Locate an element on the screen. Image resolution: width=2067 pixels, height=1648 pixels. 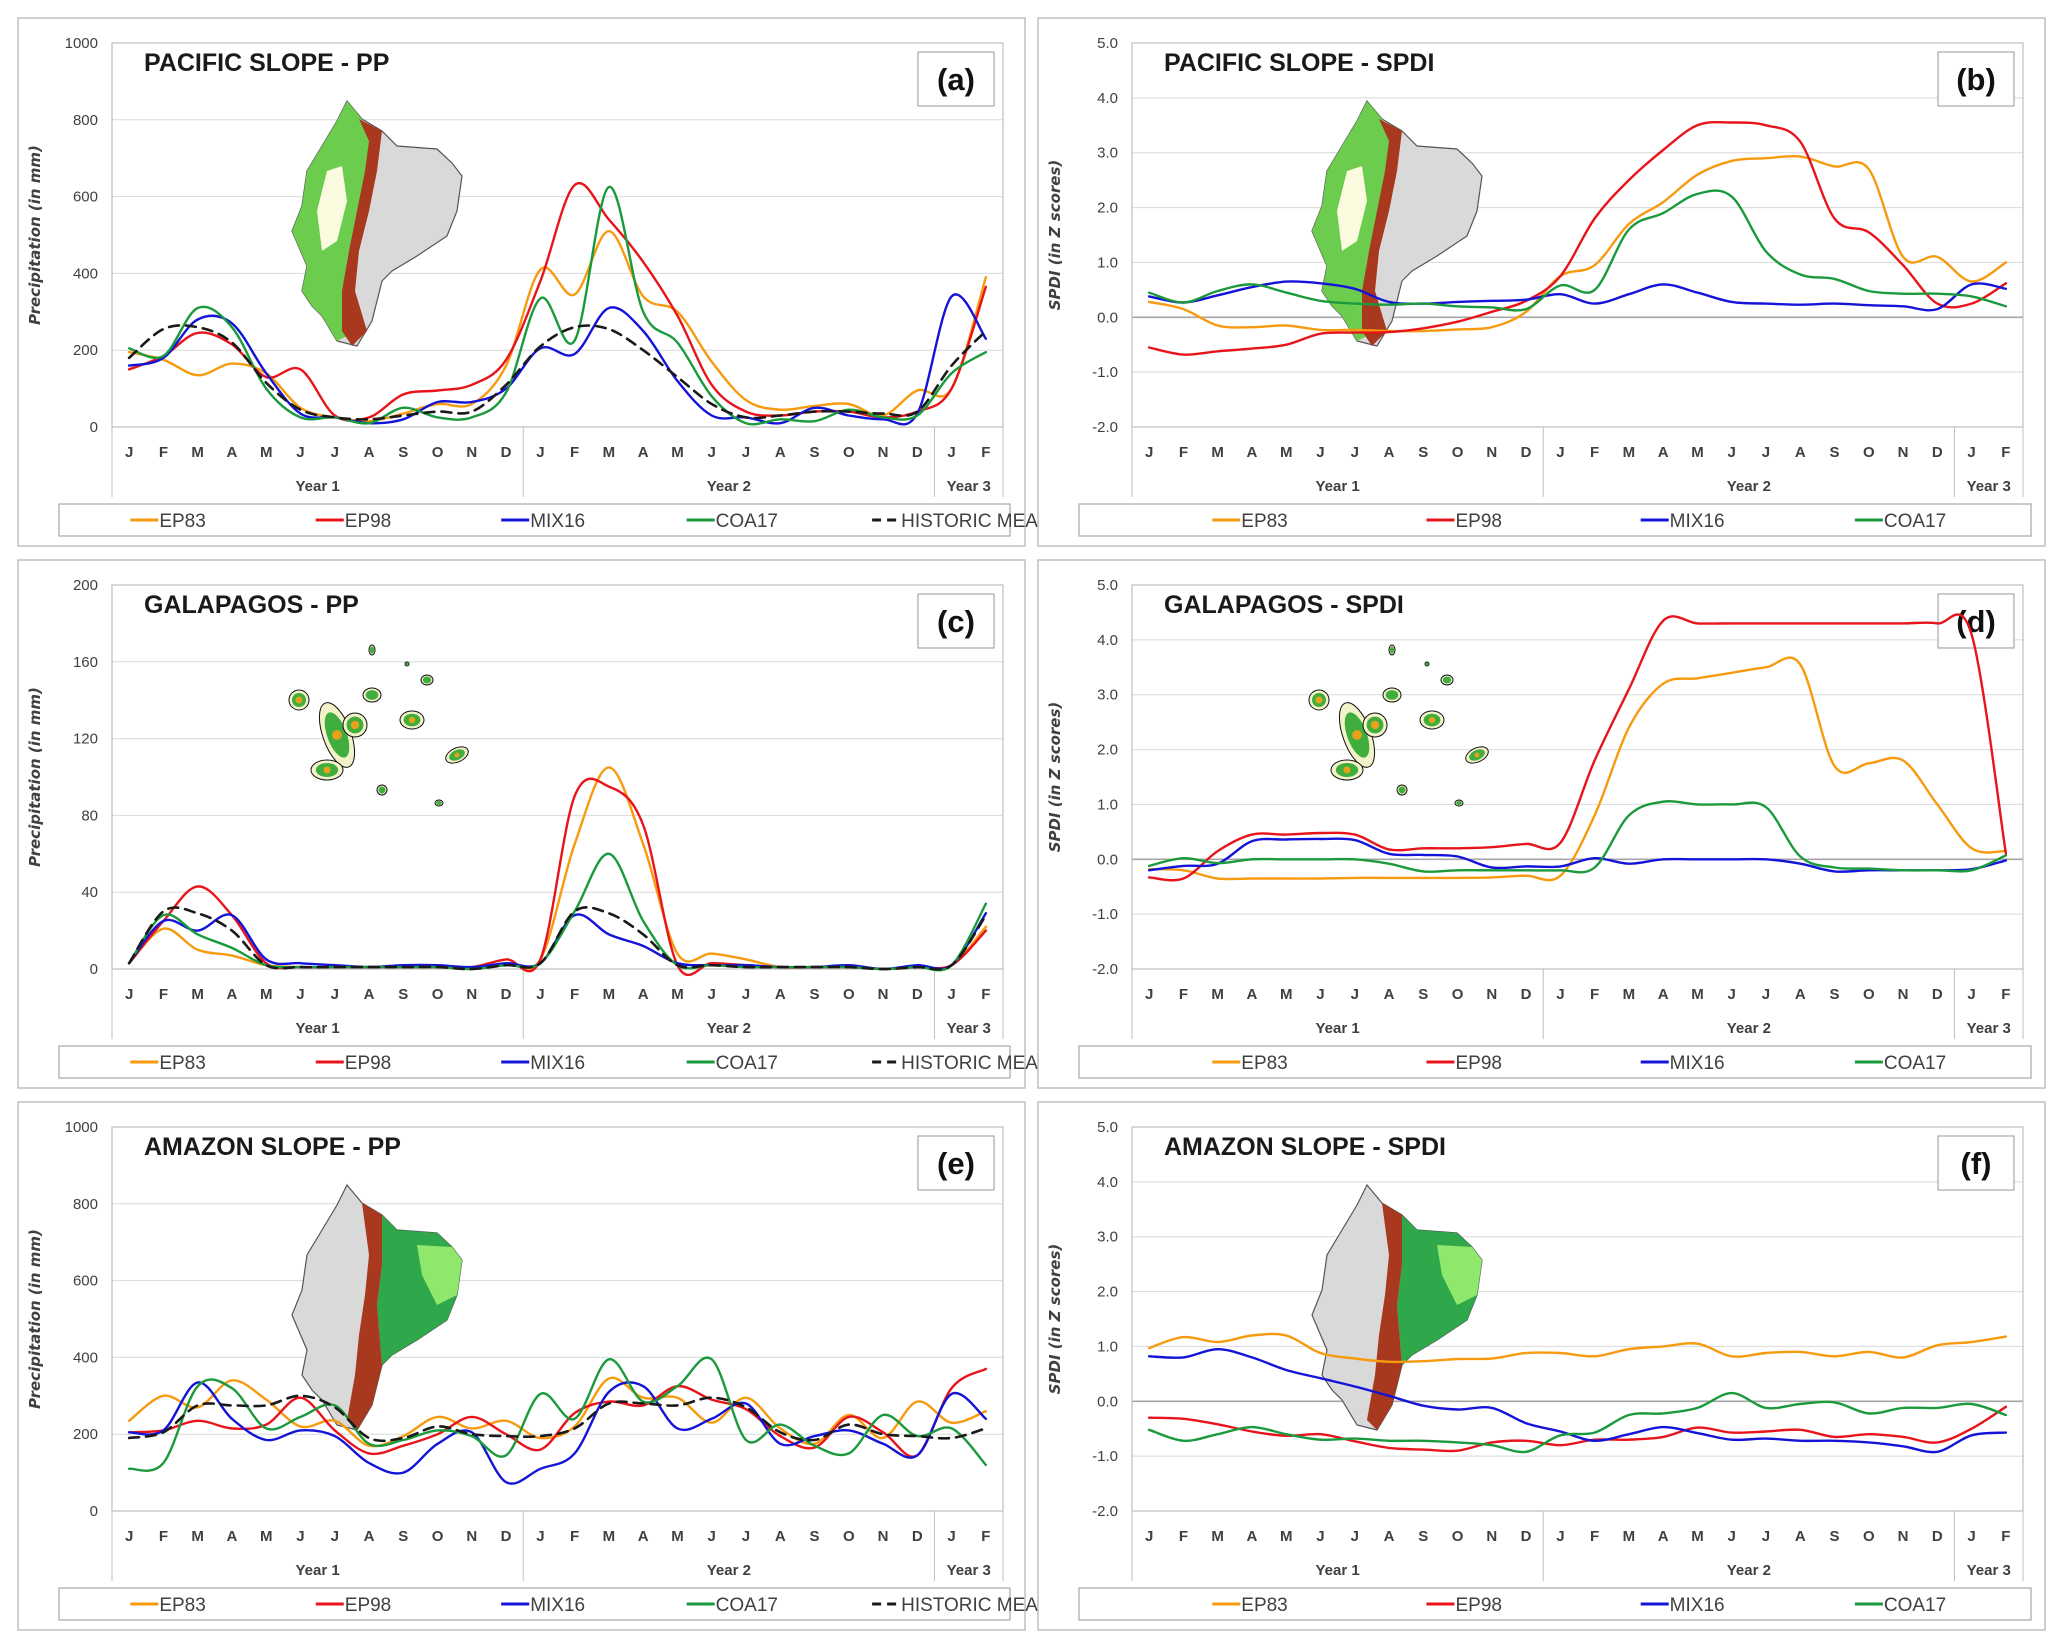
legend: EP83 EP98 MIX16 COA17 is located at coordinates (1555, 1604).